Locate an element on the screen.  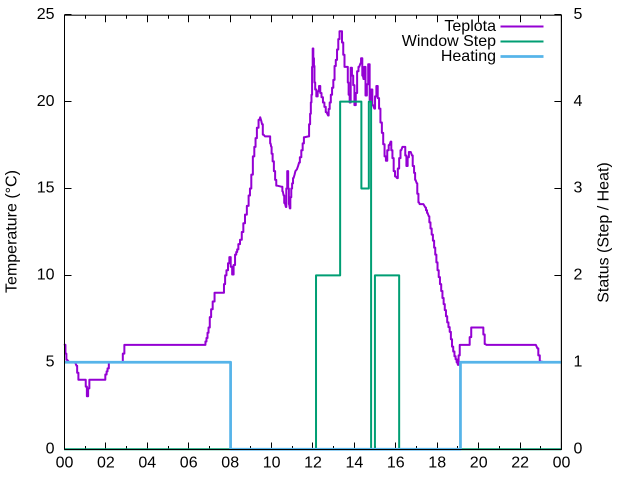
svg-text: 3 is located at coordinates (578, 188).